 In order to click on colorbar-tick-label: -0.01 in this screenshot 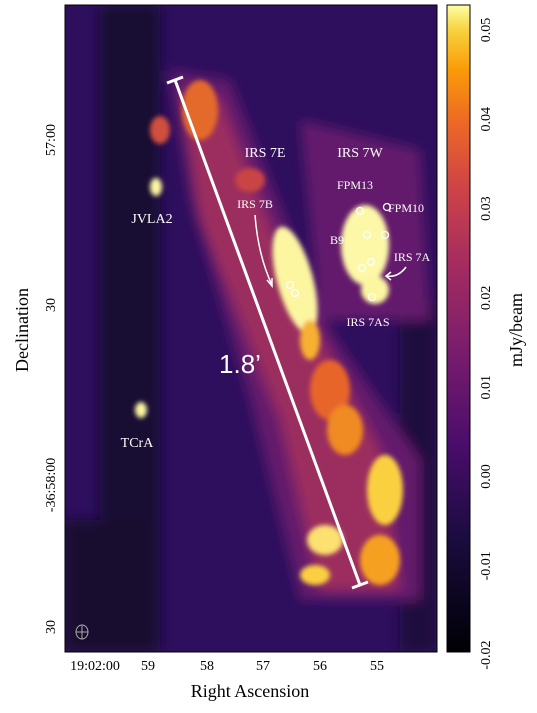, I will do `click(486, 565)`.